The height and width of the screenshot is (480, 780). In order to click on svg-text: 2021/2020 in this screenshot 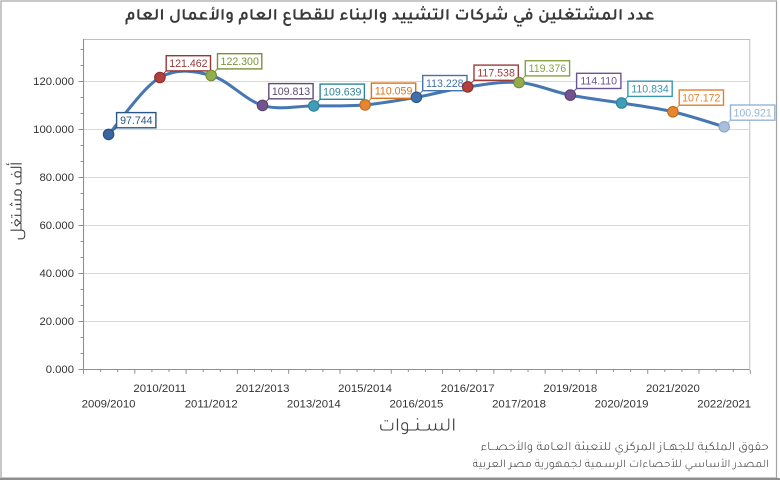, I will do `click(673, 389)`.